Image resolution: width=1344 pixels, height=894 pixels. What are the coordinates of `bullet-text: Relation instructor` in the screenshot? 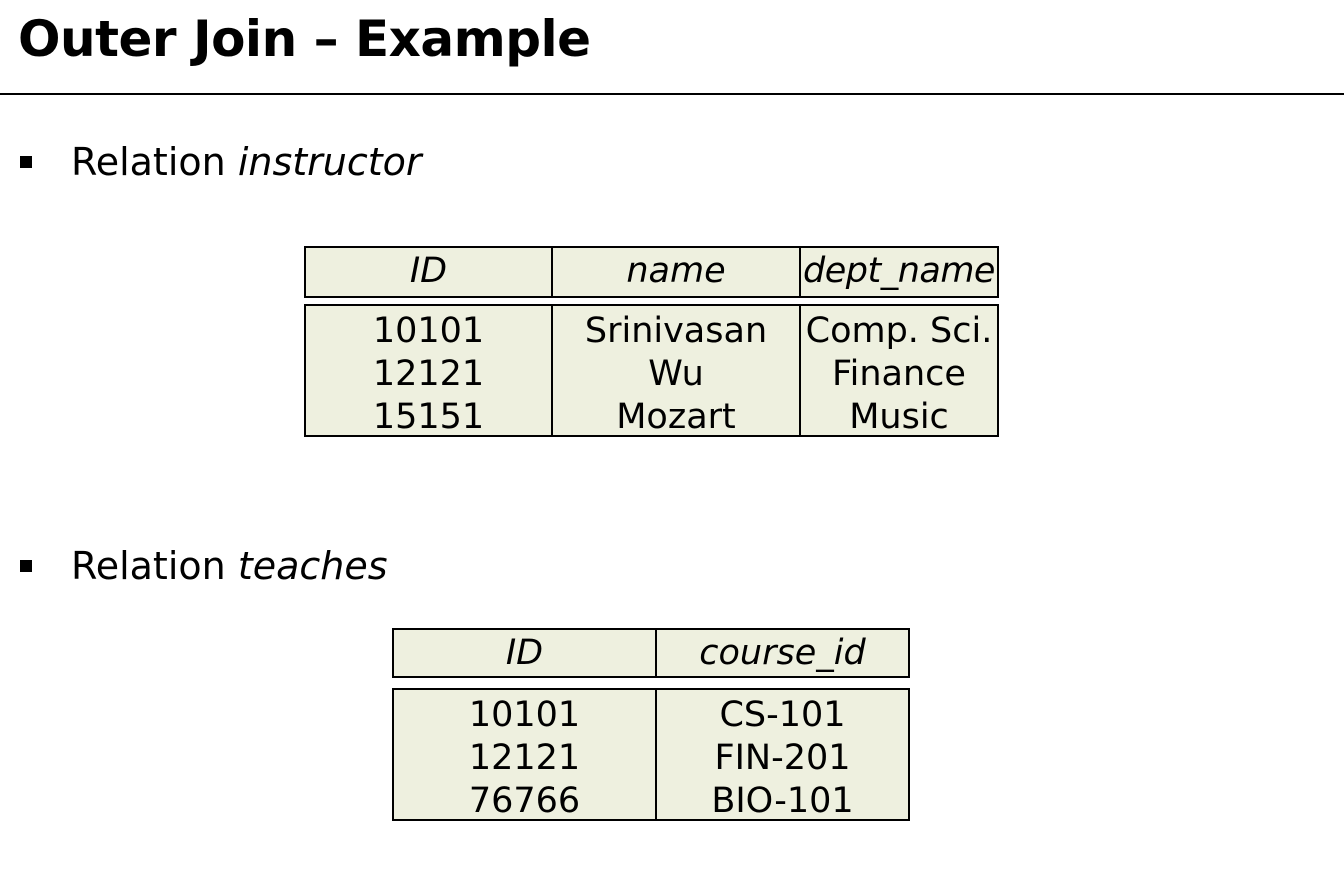 It's located at (246, 162).